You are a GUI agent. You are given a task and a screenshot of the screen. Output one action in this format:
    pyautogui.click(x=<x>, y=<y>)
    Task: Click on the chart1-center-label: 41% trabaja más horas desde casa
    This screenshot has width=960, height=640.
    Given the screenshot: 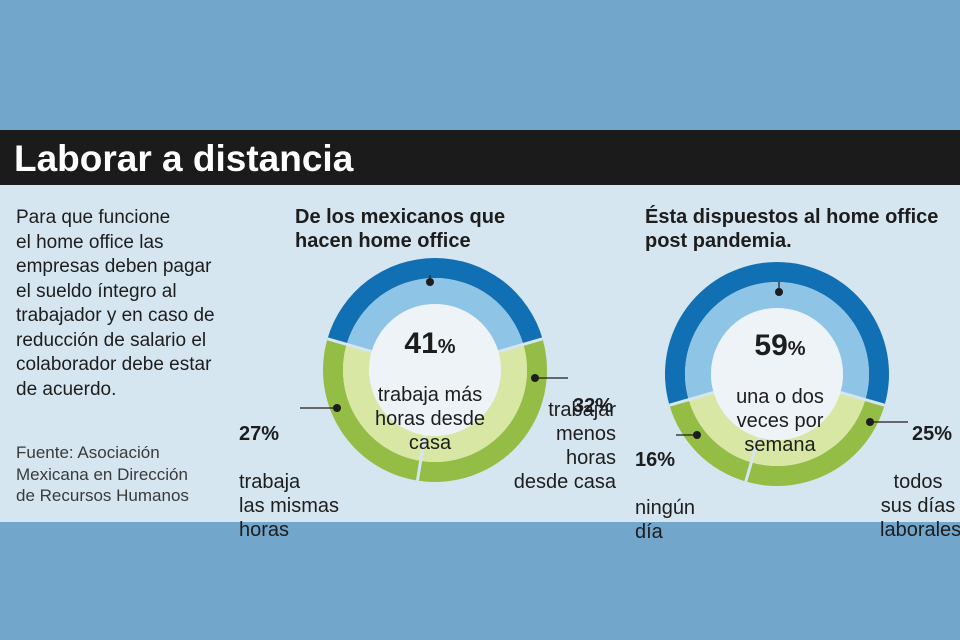 What is the action you would take?
    pyautogui.click(x=430, y=393)
    